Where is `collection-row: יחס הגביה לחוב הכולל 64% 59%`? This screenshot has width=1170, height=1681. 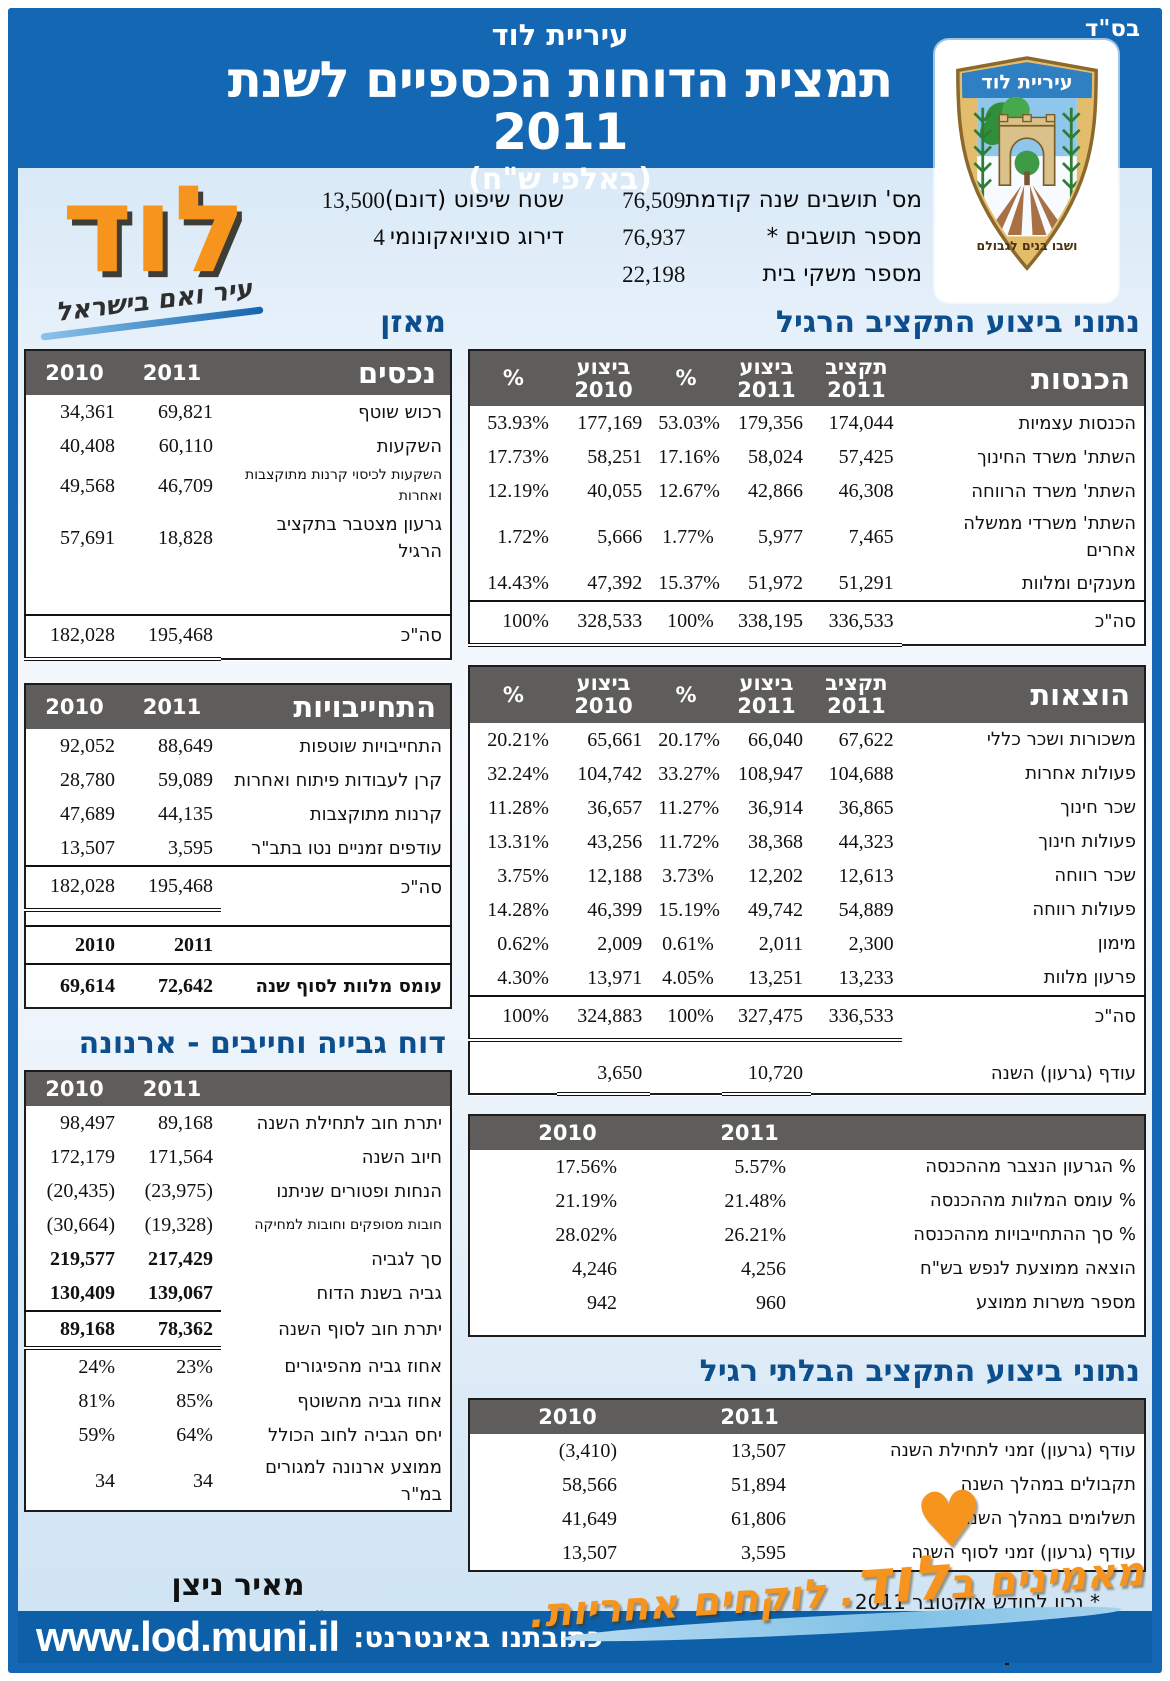 collection-row: יחס הגביה לחוב הכולל 64% 59% is located at coordinates (238, 1435).